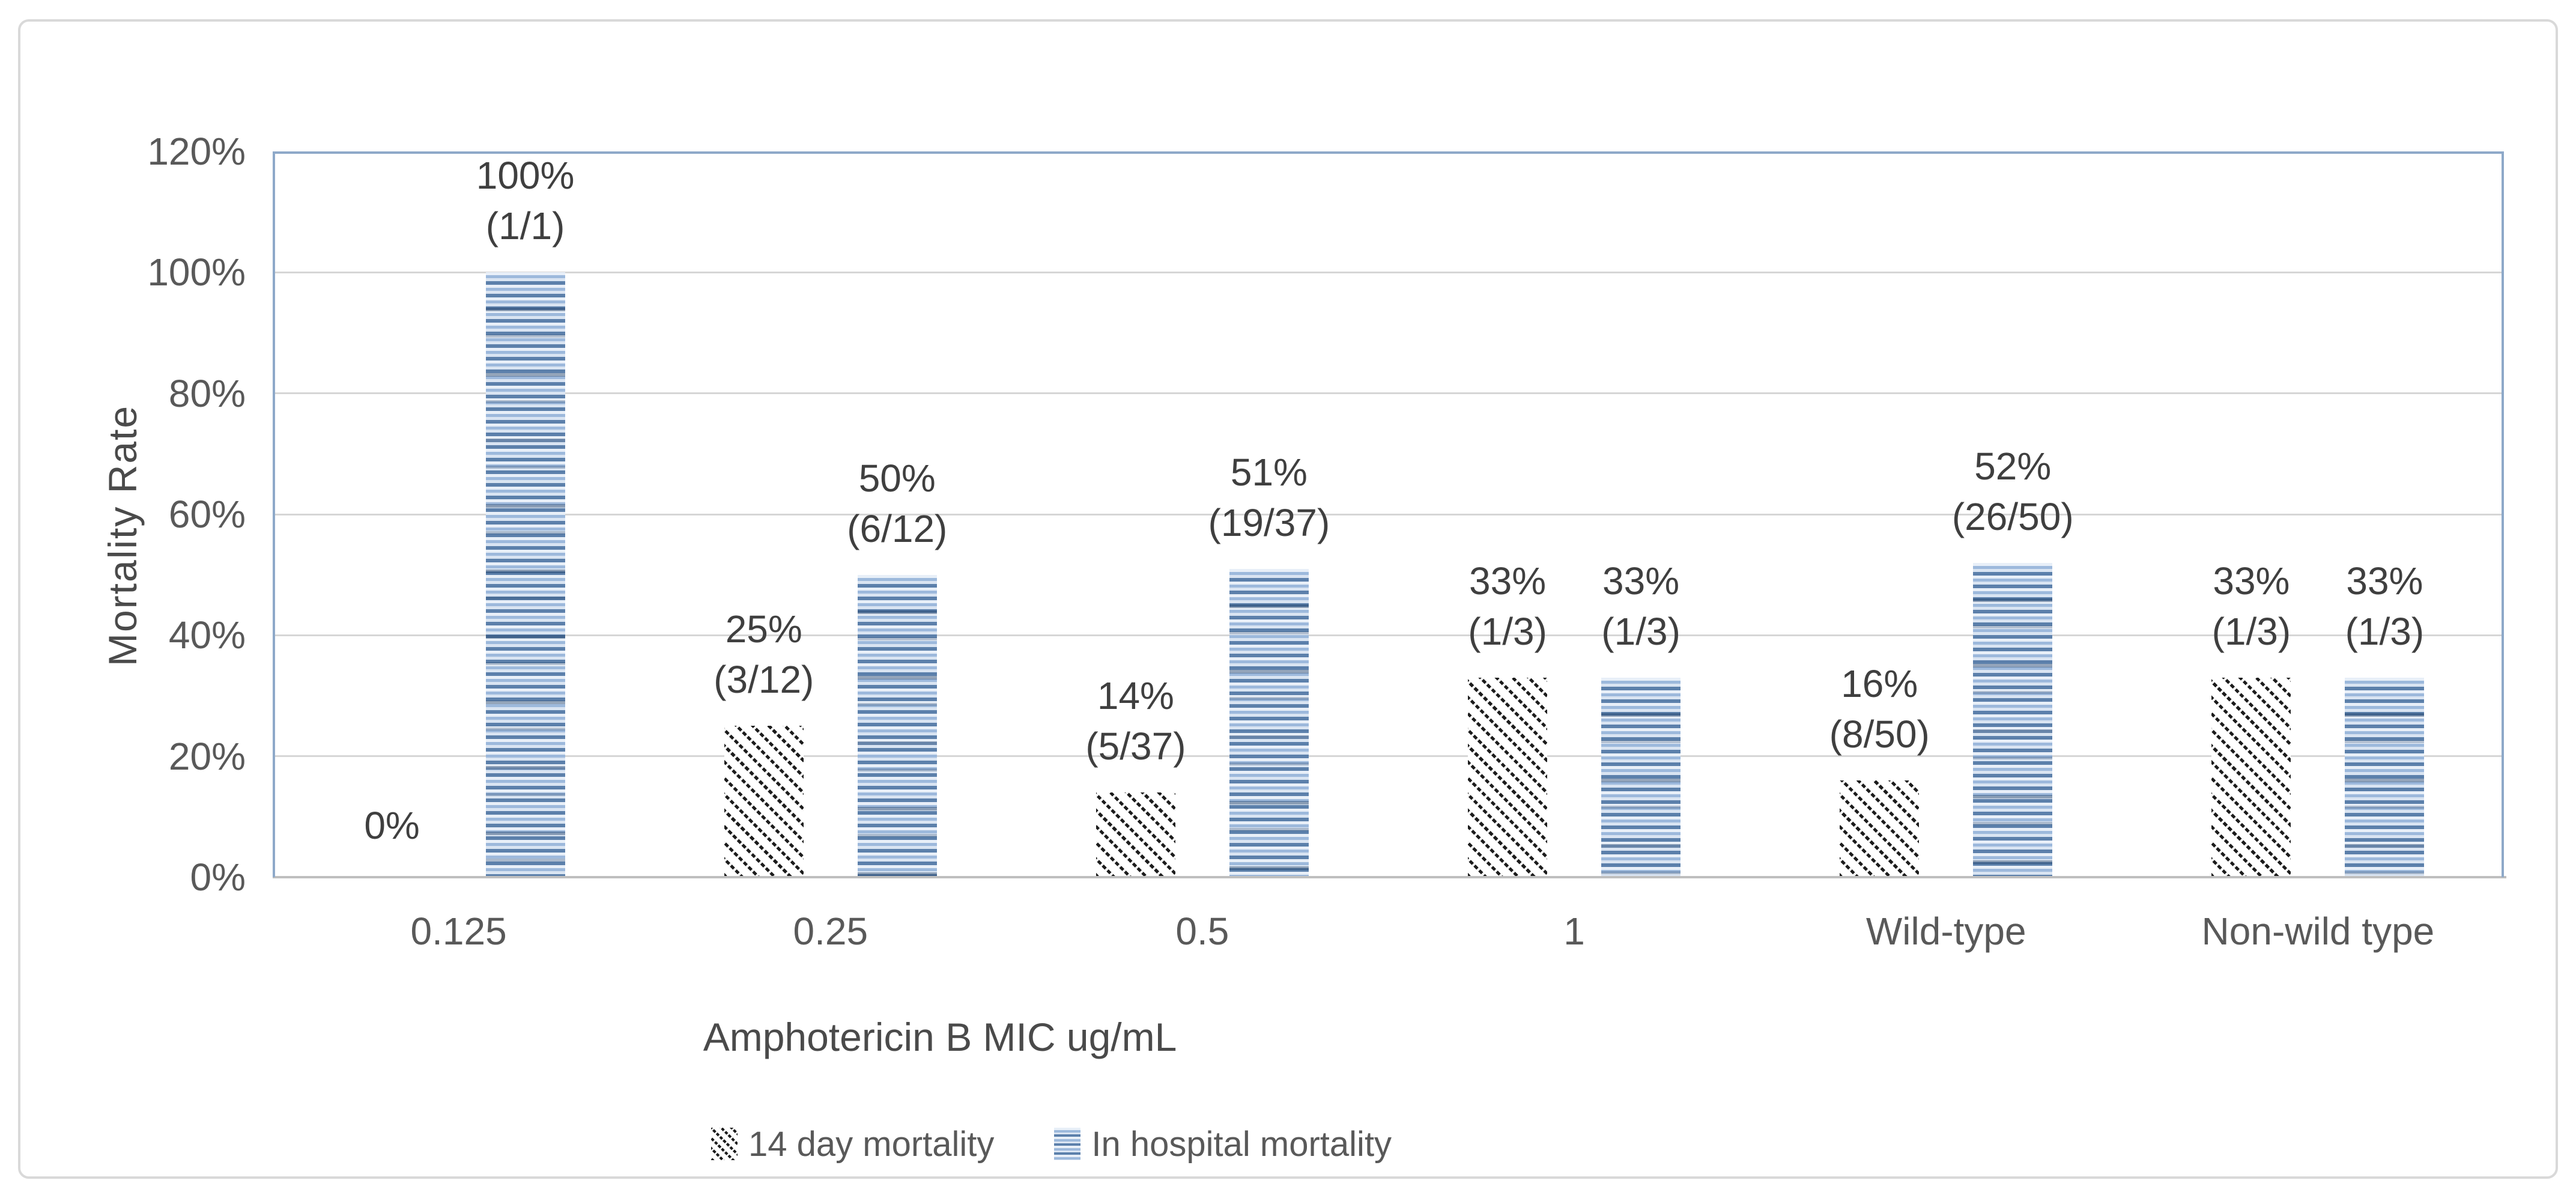 The height and width of the screenshot is (1198, 2576). I want to click on legend: 14 day mortality In hospital mortality, so click(1051, 1144).